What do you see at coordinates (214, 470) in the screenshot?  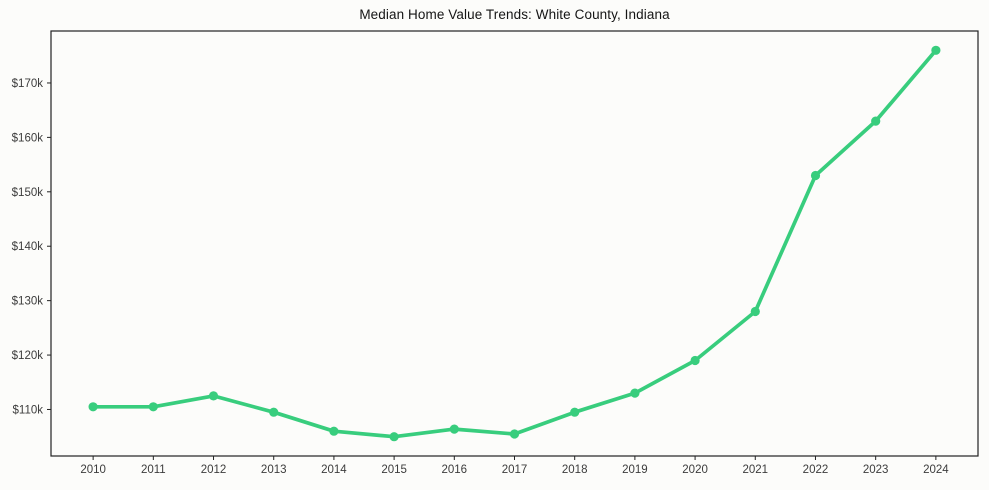 I see `x-tick-label: 2012` at bounding box center [214, 470].